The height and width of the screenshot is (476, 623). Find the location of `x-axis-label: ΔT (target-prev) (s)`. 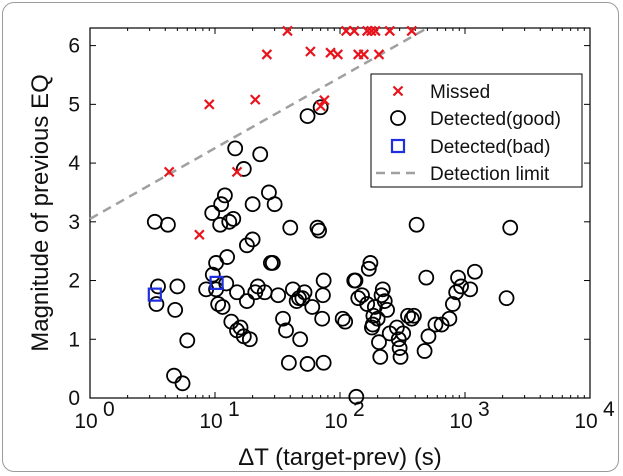

x-axis-label: ΔT (target-prev) (s) is located at coordinates (340, 457).